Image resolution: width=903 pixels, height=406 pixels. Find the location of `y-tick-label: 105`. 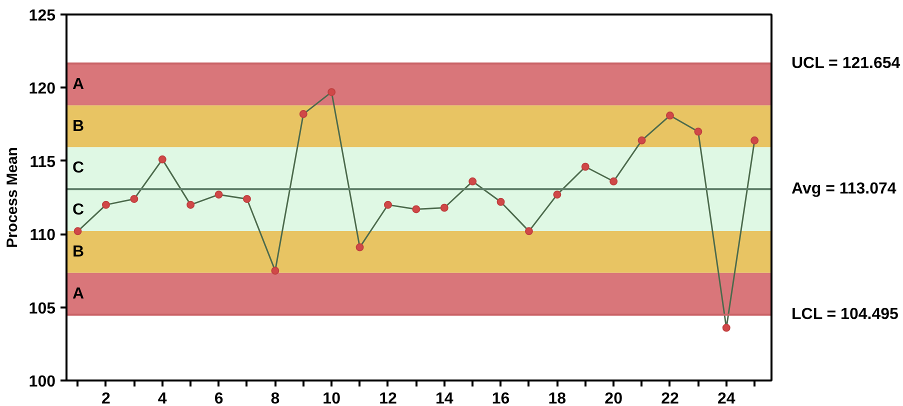

y-tick-label: 105 is located at coordinates (42, 309).